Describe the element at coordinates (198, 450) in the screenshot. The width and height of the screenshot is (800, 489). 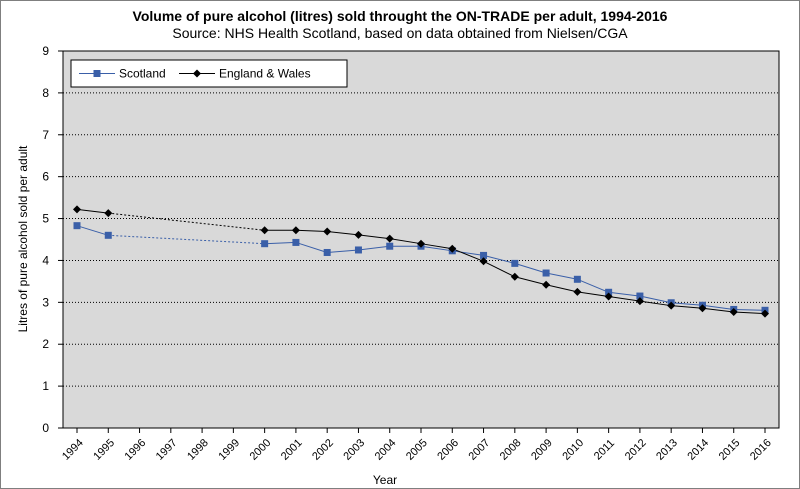
I see `x-tick-label: 1998` at that location.